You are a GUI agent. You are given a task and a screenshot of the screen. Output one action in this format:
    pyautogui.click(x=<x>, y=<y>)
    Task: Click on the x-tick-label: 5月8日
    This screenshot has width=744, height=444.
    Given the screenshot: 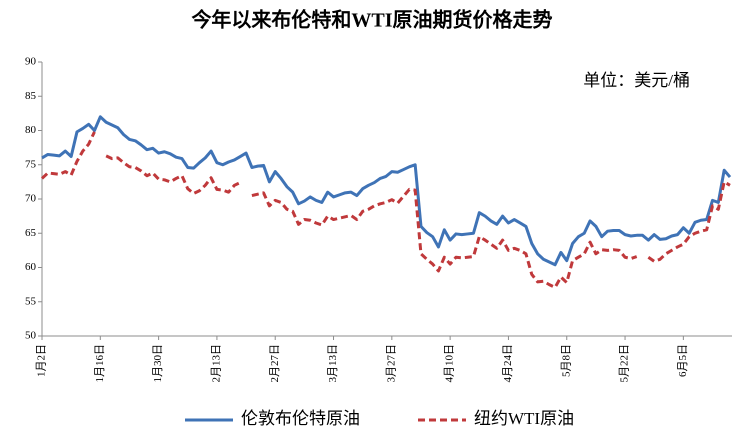 What is the action you would take?
    pyautogui.click(x=566, y=360)
    